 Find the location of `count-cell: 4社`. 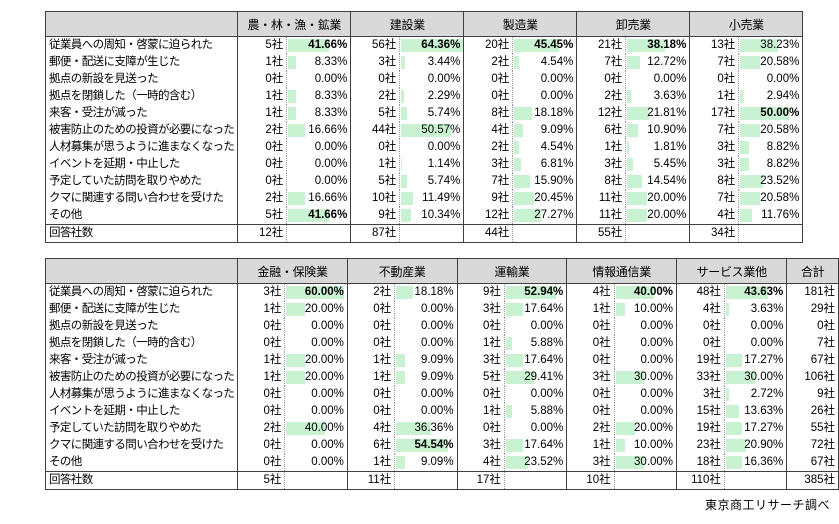

count-cell: 4社 is located at coordinates (492, 462).